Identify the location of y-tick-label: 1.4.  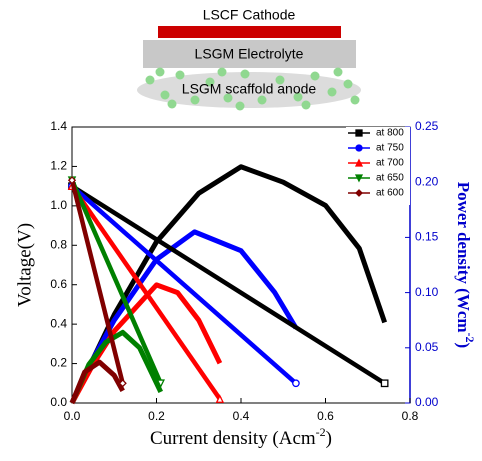
(58, 126).